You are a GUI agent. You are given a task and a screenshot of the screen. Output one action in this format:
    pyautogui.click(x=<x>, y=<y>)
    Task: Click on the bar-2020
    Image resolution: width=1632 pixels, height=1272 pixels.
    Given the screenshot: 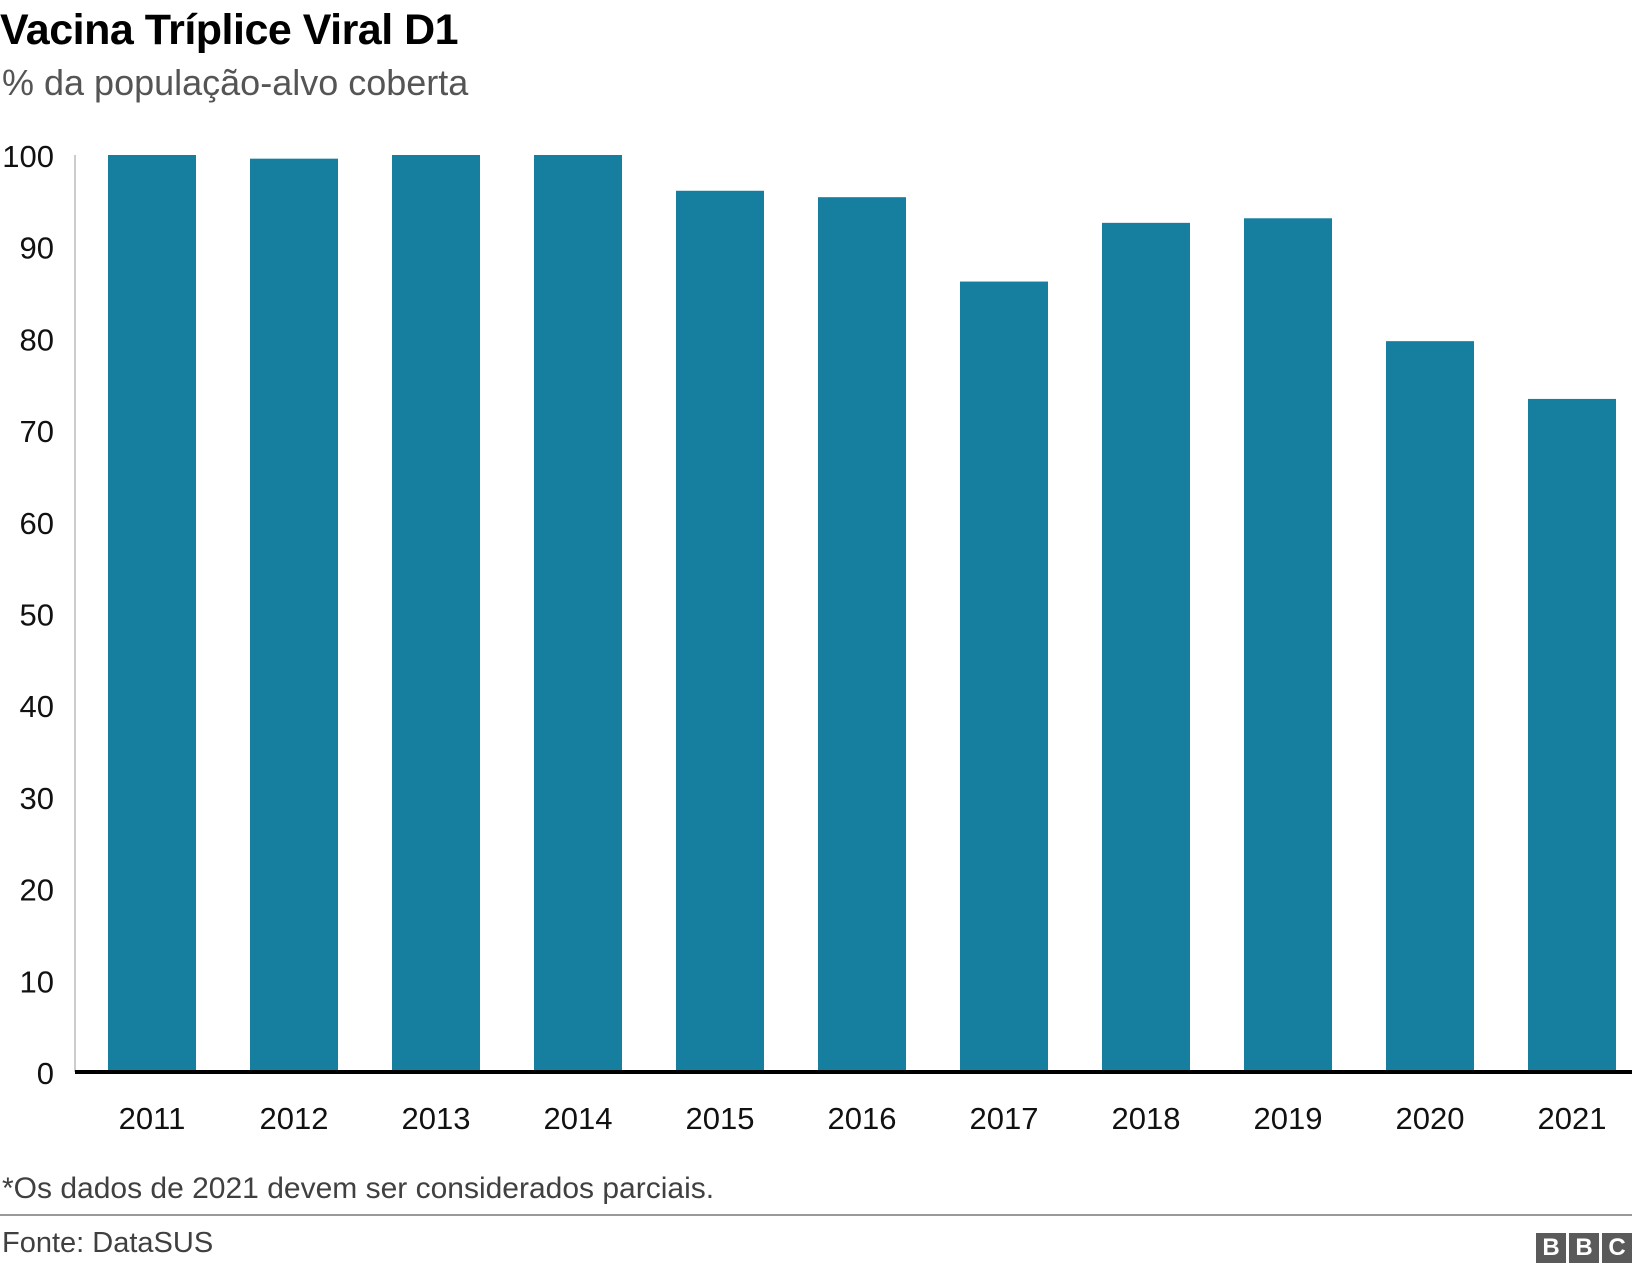 What is the action you would take?
    pyautogui.click(x=1430, y=706)
    